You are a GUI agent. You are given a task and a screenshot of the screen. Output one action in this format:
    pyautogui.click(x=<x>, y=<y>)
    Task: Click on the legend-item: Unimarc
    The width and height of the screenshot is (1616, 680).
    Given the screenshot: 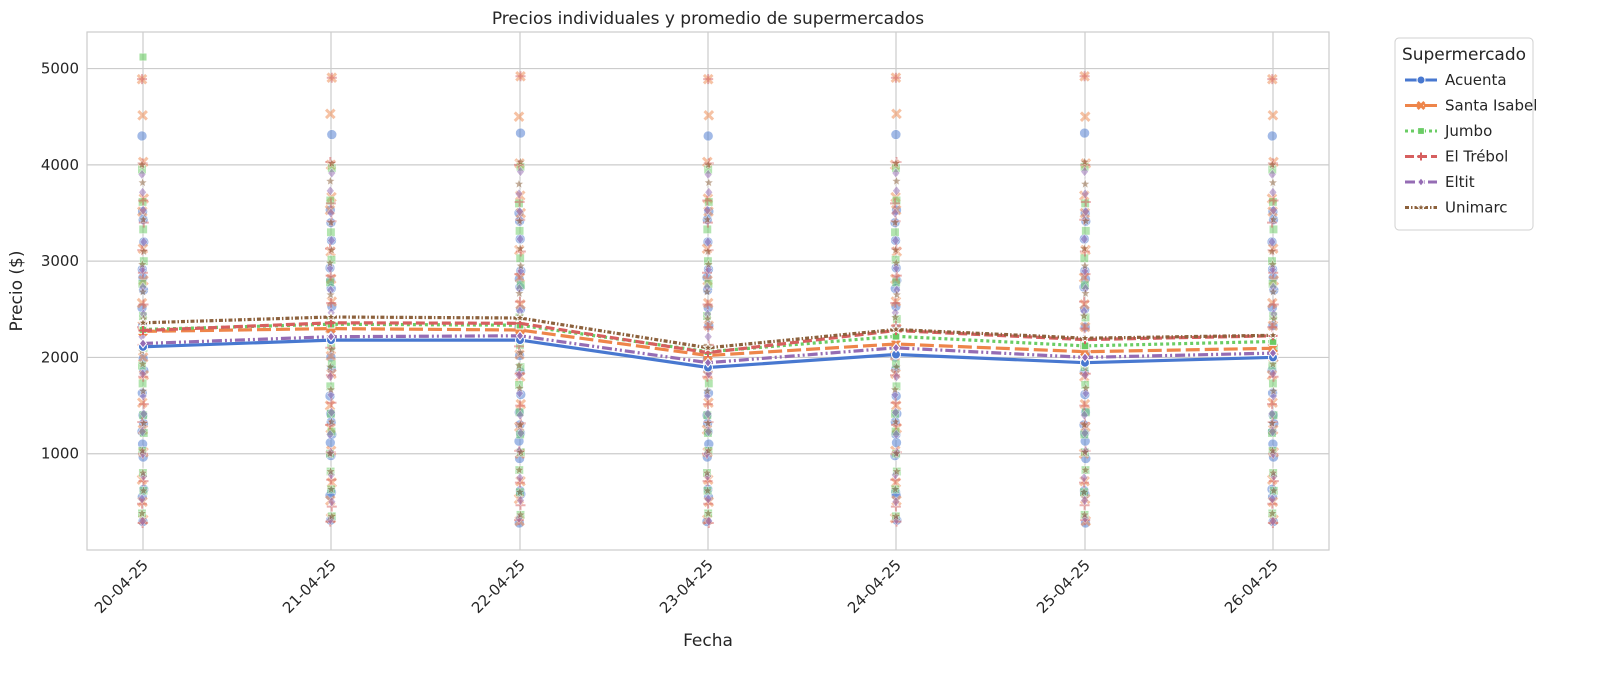 What is the action you would take?
    pyautogui.click(x=1456, y=208)
    